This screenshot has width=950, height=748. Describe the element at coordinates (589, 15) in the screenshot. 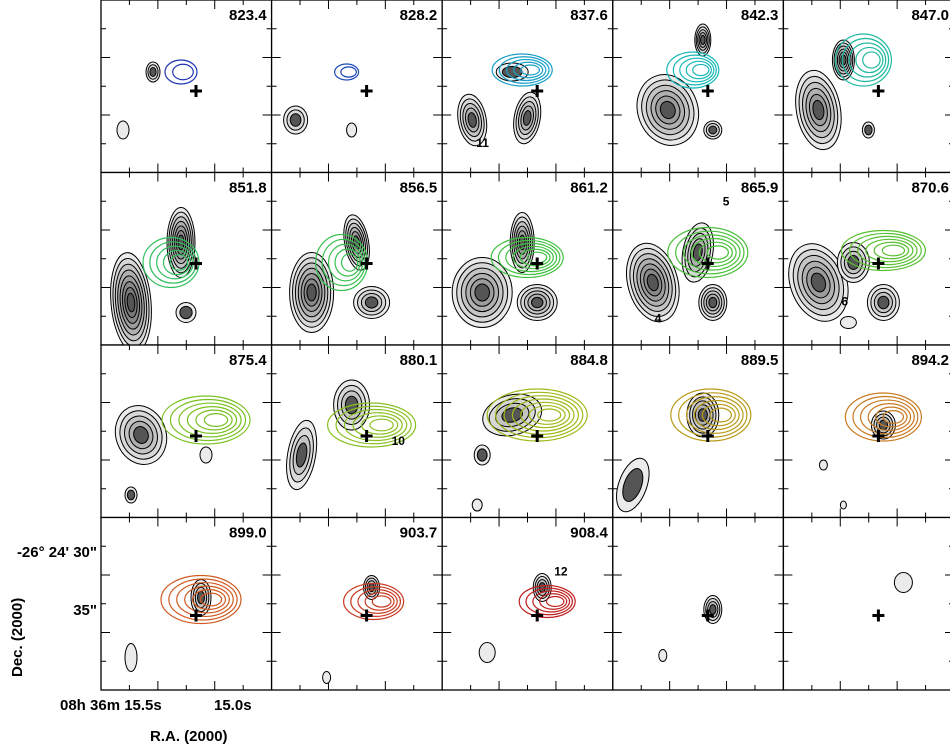

I see `velocity-label: 837.6` at that location.